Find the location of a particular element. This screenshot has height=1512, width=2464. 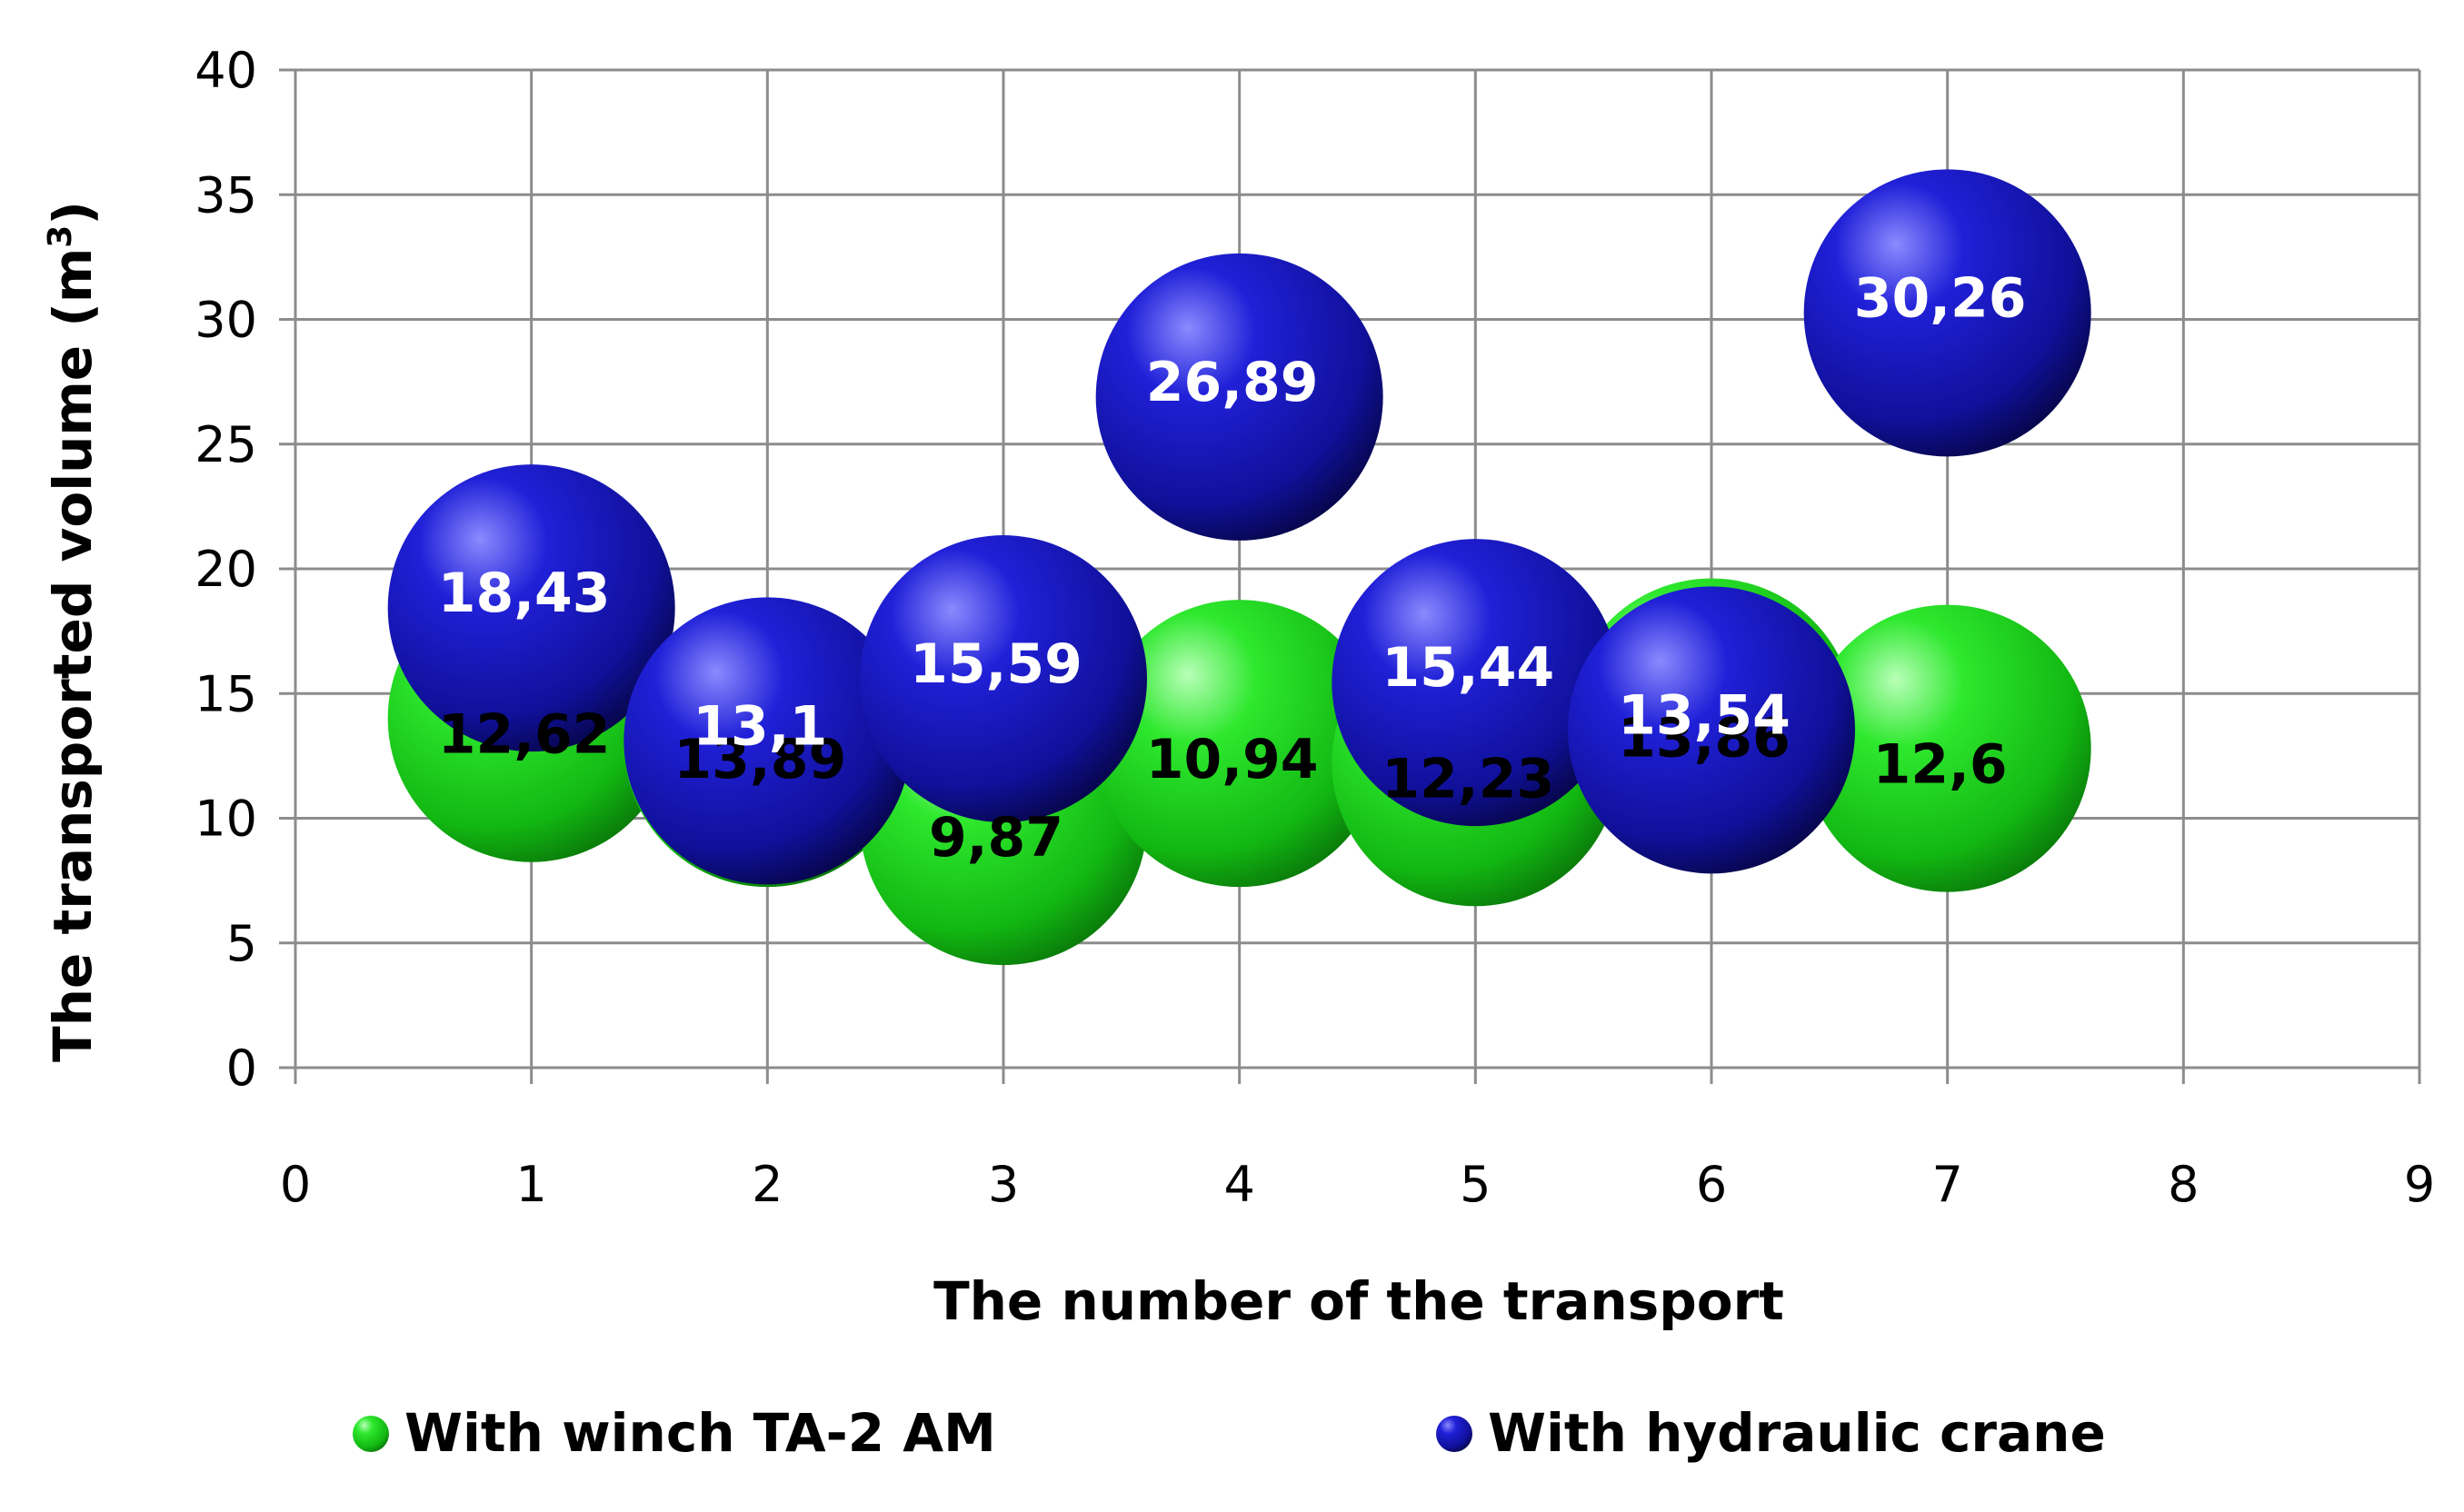

y-axis-title-main: The transported volume (m is located at coordinates (73, 655).